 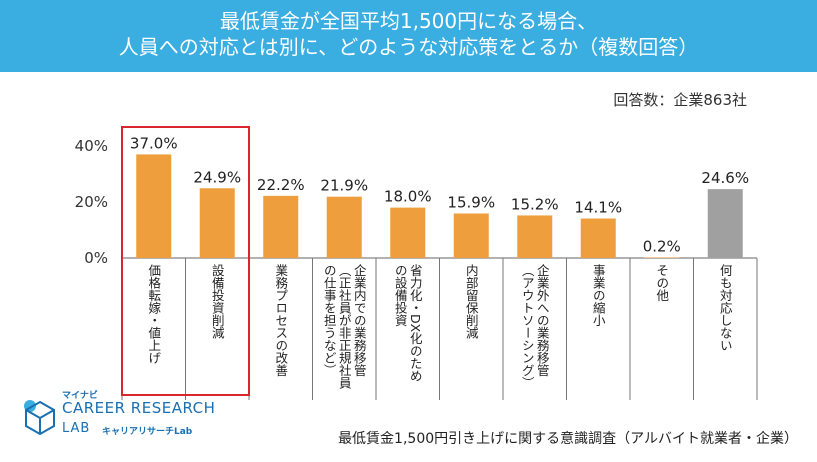 What do you see at coordinates (568, 439) in the screenshot?
I see `survey-title: 最低賃金1,500円引き上げに関する意識調査（アルバイト就業者・企業）` at bounding box center [568, 439].